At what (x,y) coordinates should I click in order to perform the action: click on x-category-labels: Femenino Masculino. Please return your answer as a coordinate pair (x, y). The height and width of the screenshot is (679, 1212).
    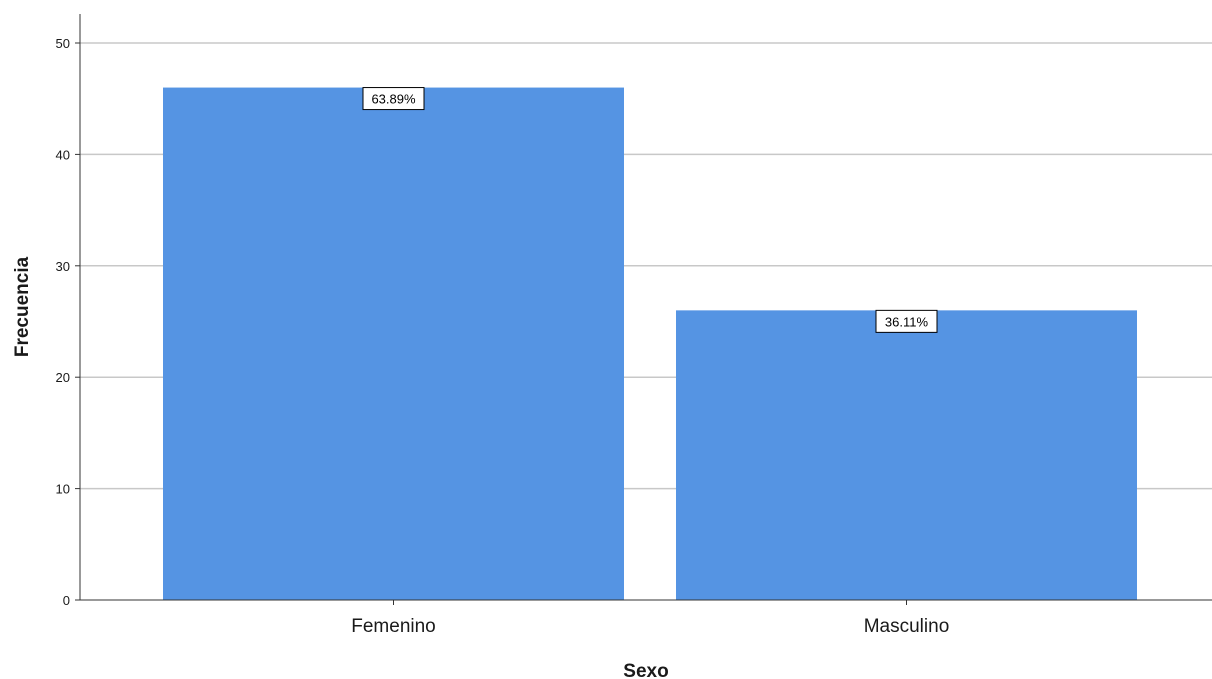
    Looking at the image, I should click on (650, 618).